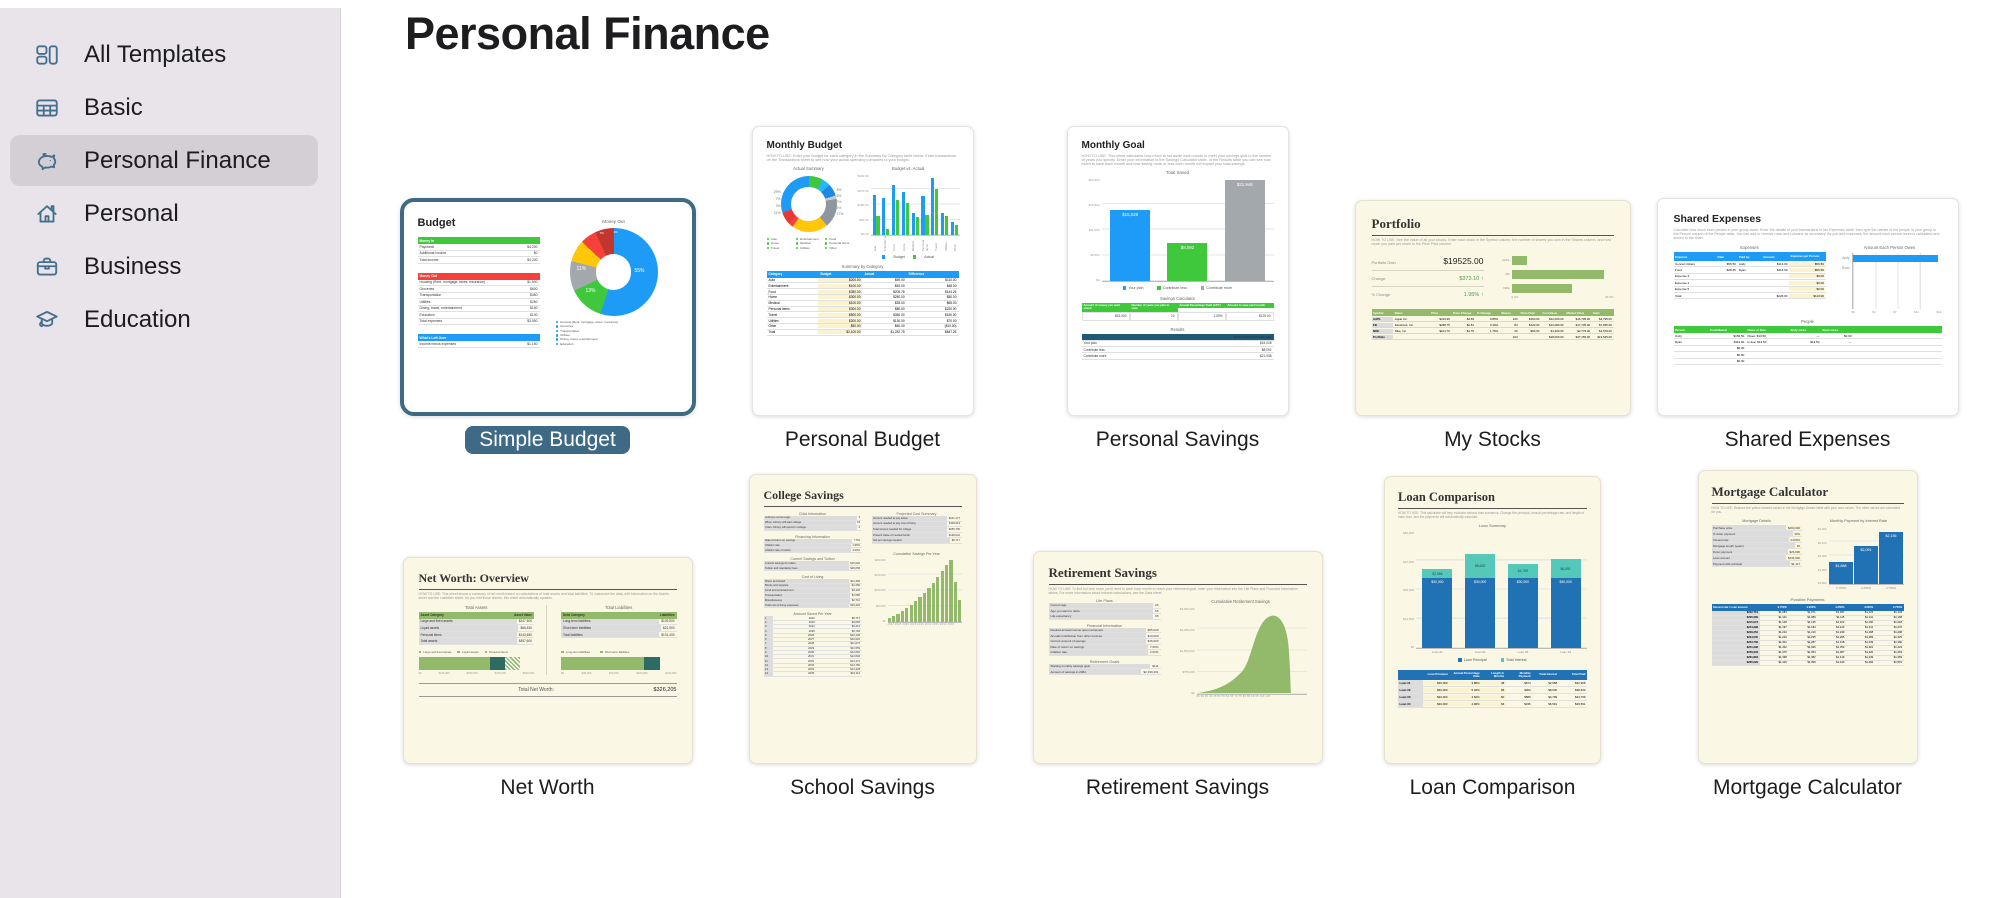 The image size is (1999, 898). Describe the element at coordinates (812, 582) in the screenshot. I see `table-row: Room and board $11,366` at that location.